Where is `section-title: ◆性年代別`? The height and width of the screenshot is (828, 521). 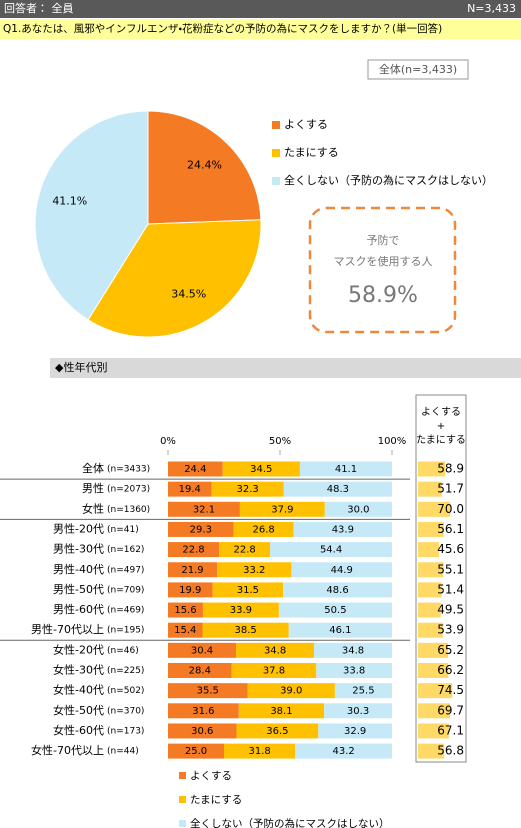 section-title: ◆性年代別 is located at coordinates (81, 367).